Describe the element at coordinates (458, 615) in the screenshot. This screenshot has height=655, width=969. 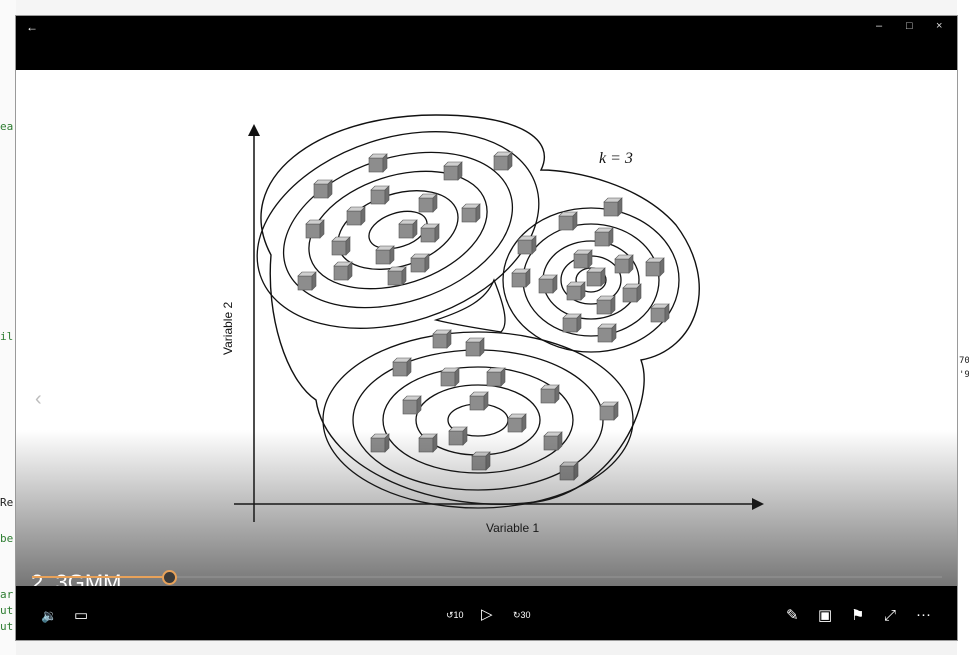
I see `rewind-label: 10` at that location.